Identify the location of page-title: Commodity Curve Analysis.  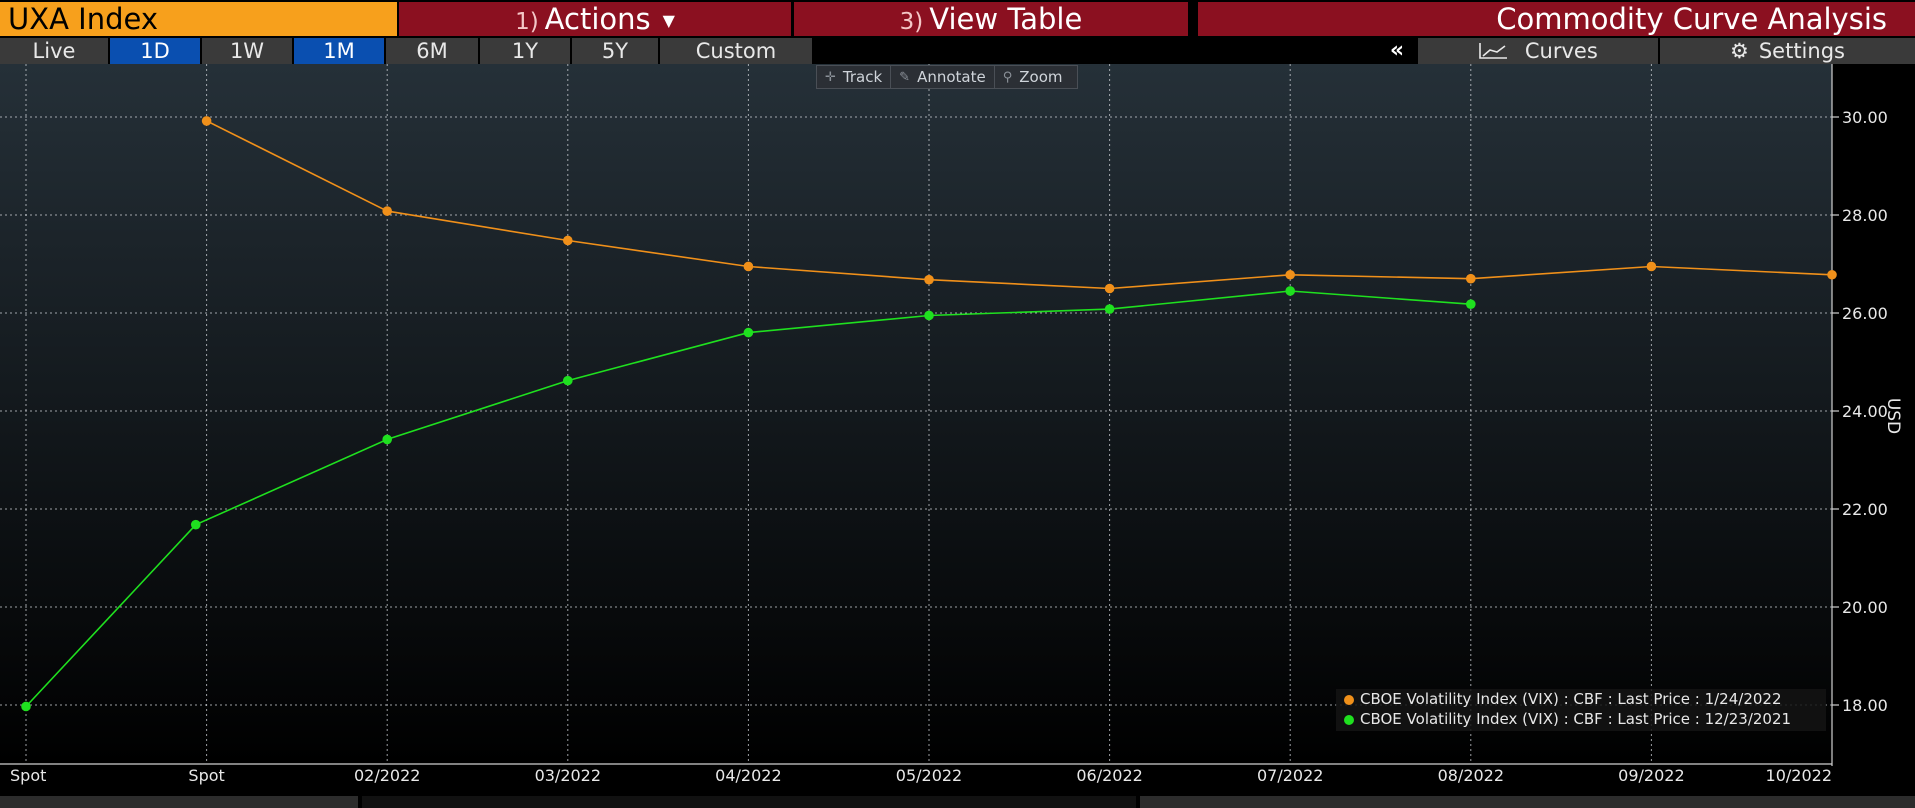
(1556, 19).